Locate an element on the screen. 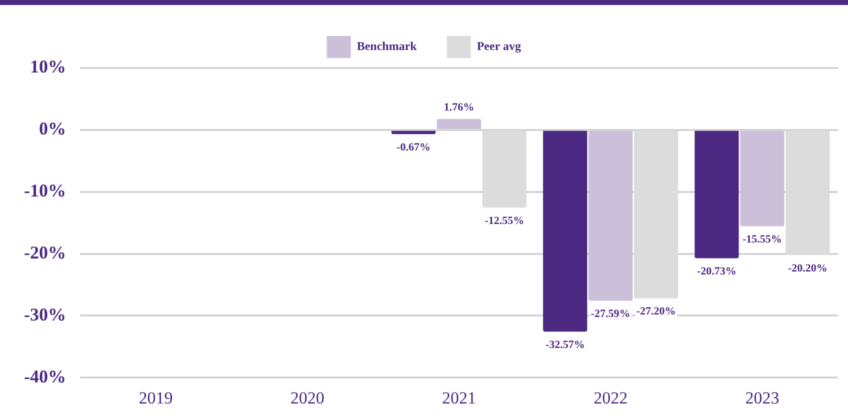 This screenshot has height=418, width=848. legend-label: Peer avg is located at coordinates (498, 46).